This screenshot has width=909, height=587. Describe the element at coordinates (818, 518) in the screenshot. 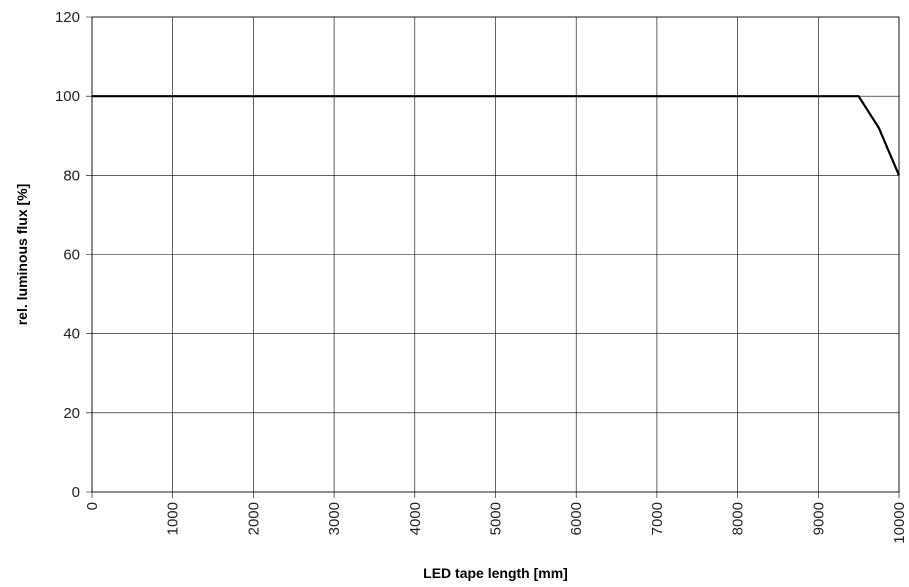

I see `x-tick-label: 9000` at that location.